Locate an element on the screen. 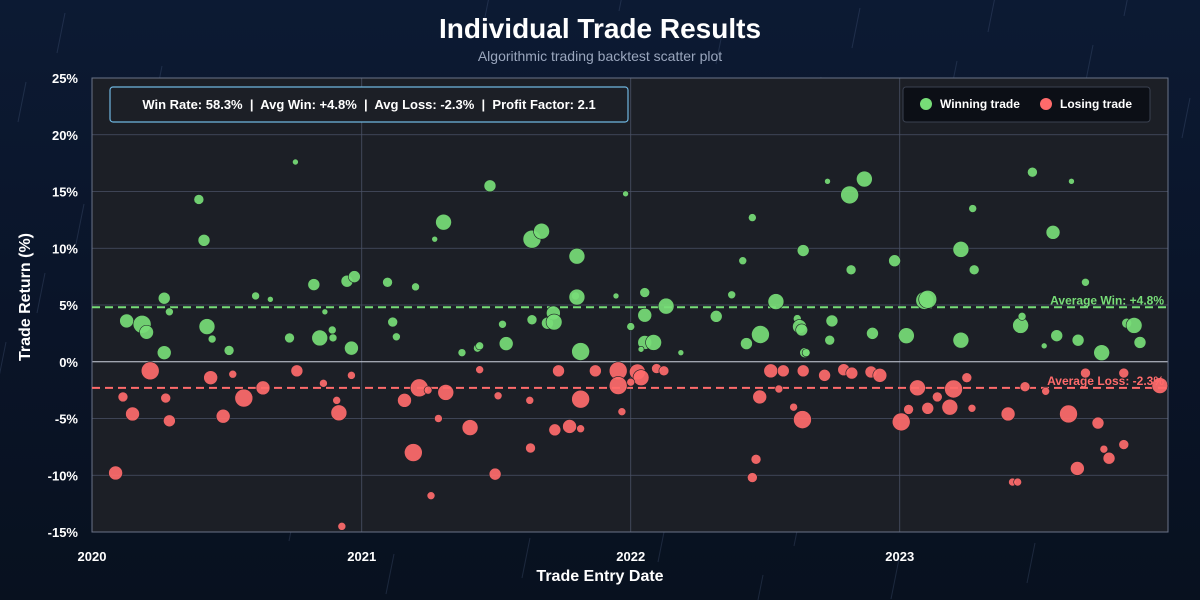 This screenshot has width=1200, height=600. y-tick-label: 0% is located at coordinates (68, 362).